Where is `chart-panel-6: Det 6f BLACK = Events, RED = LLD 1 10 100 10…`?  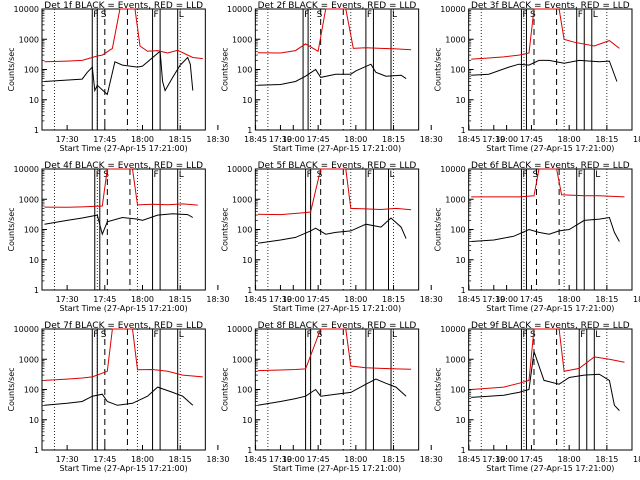 chart-panel-6: Det 6f BLACK = Events, RED = LLD 1 10 100 10… is located at coordinates (537, 237).